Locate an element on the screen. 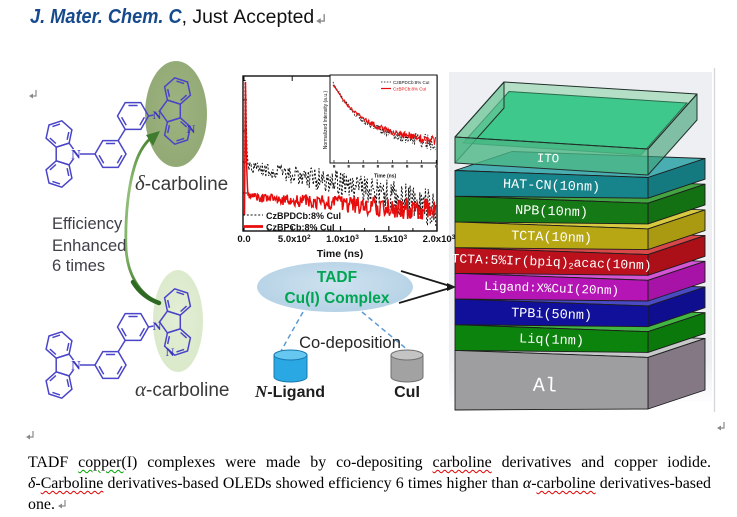 The width and height of the screenshot is (737, 517). svg-text: δ-carboline is located at coordinates (181, 183).